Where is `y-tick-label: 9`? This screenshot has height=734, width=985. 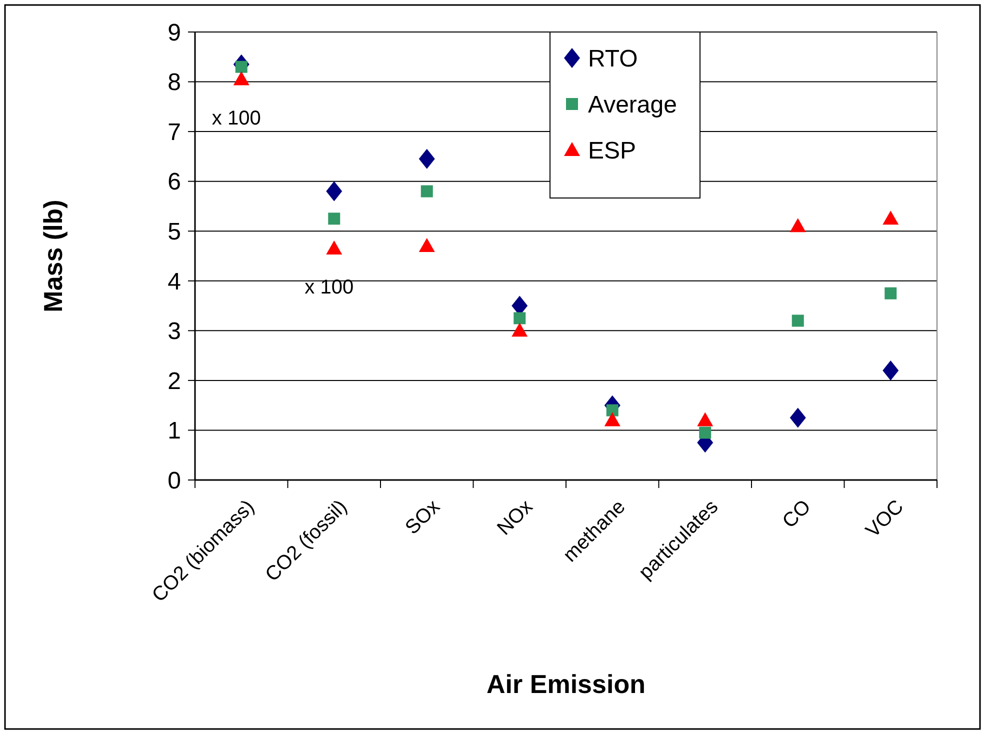
y-tick-label: 9 is located at coordinates (174, 32).